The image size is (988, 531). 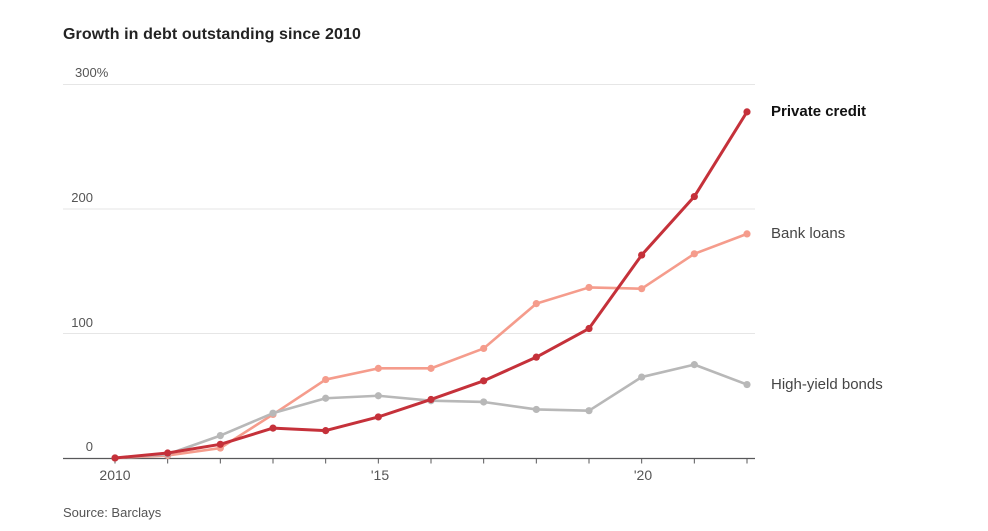 What do you see at coordinates (808, 233) in the screenshot?
I see `series-label-bank-loans: Bank loans` at bounding box center [808, 233].